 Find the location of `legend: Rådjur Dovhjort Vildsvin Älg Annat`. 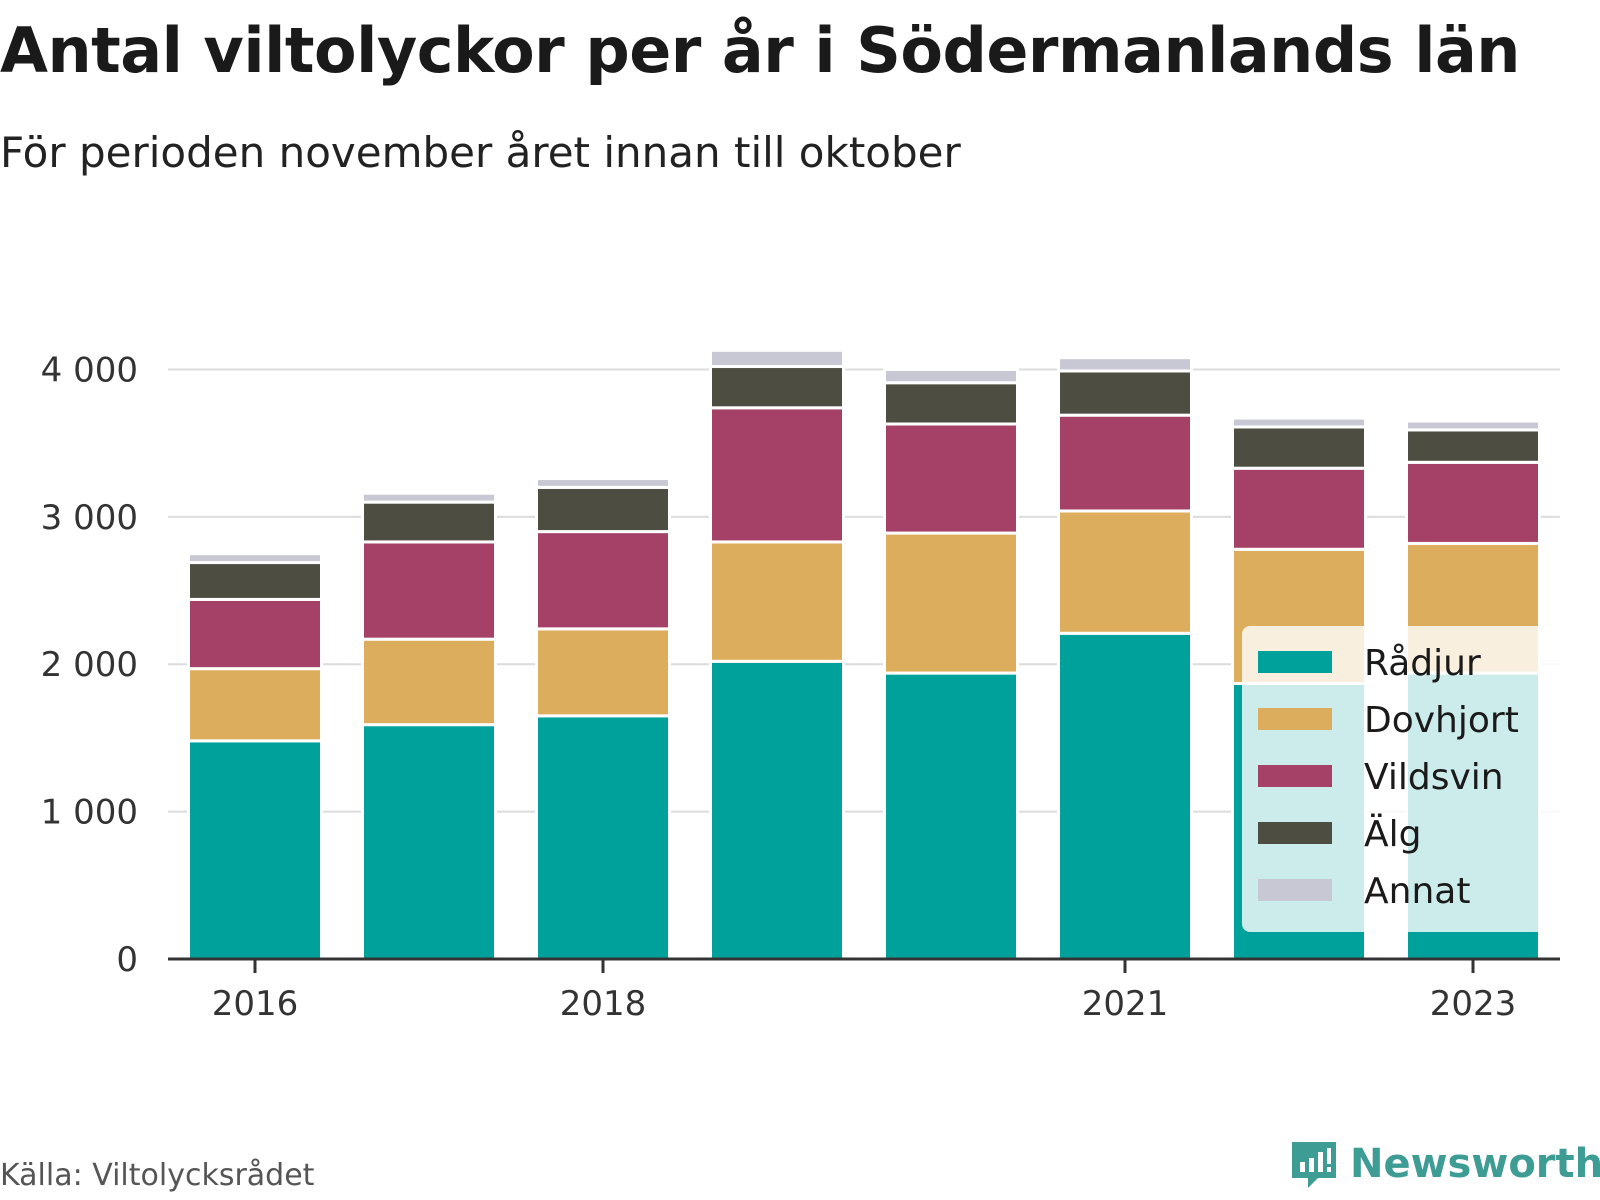

legend: Rådjur Dovhjort Vildsvin Älg Annat is located at coordinates (1402, 779).